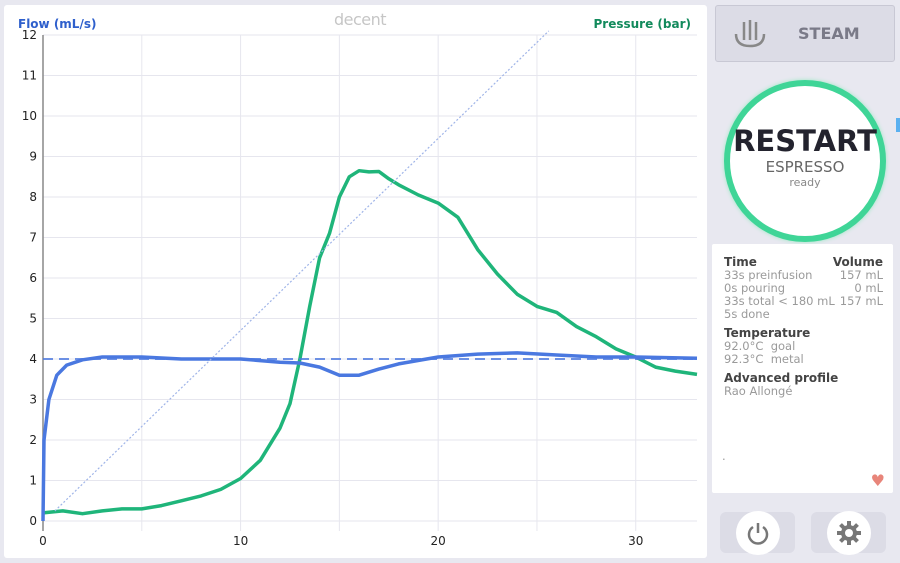 The height and width of the screenshot is (563, 900). I want to click on time-value: 33s total < 180 mL, so click(779, 301).